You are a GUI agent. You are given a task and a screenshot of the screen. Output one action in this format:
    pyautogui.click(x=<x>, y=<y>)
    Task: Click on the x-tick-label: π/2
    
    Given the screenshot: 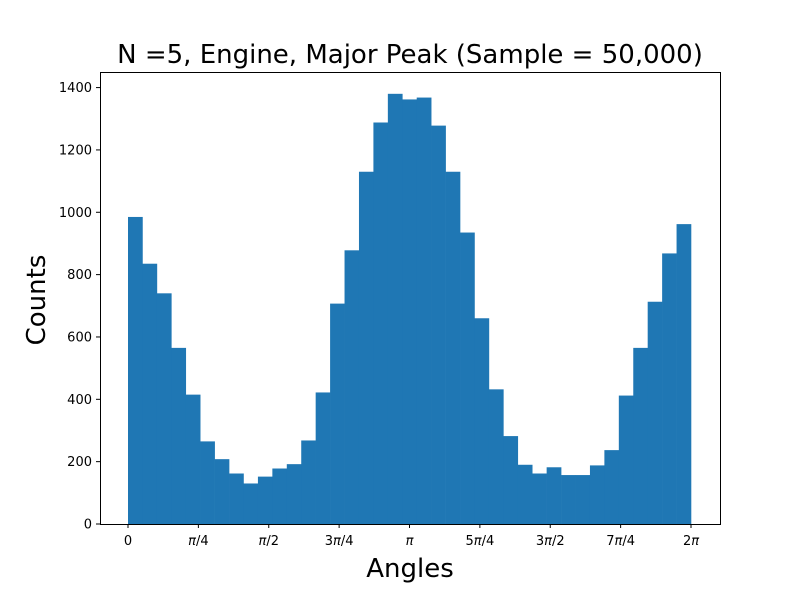 What is the action you would take?
    pyautogui.click(x=269, y=541)
    